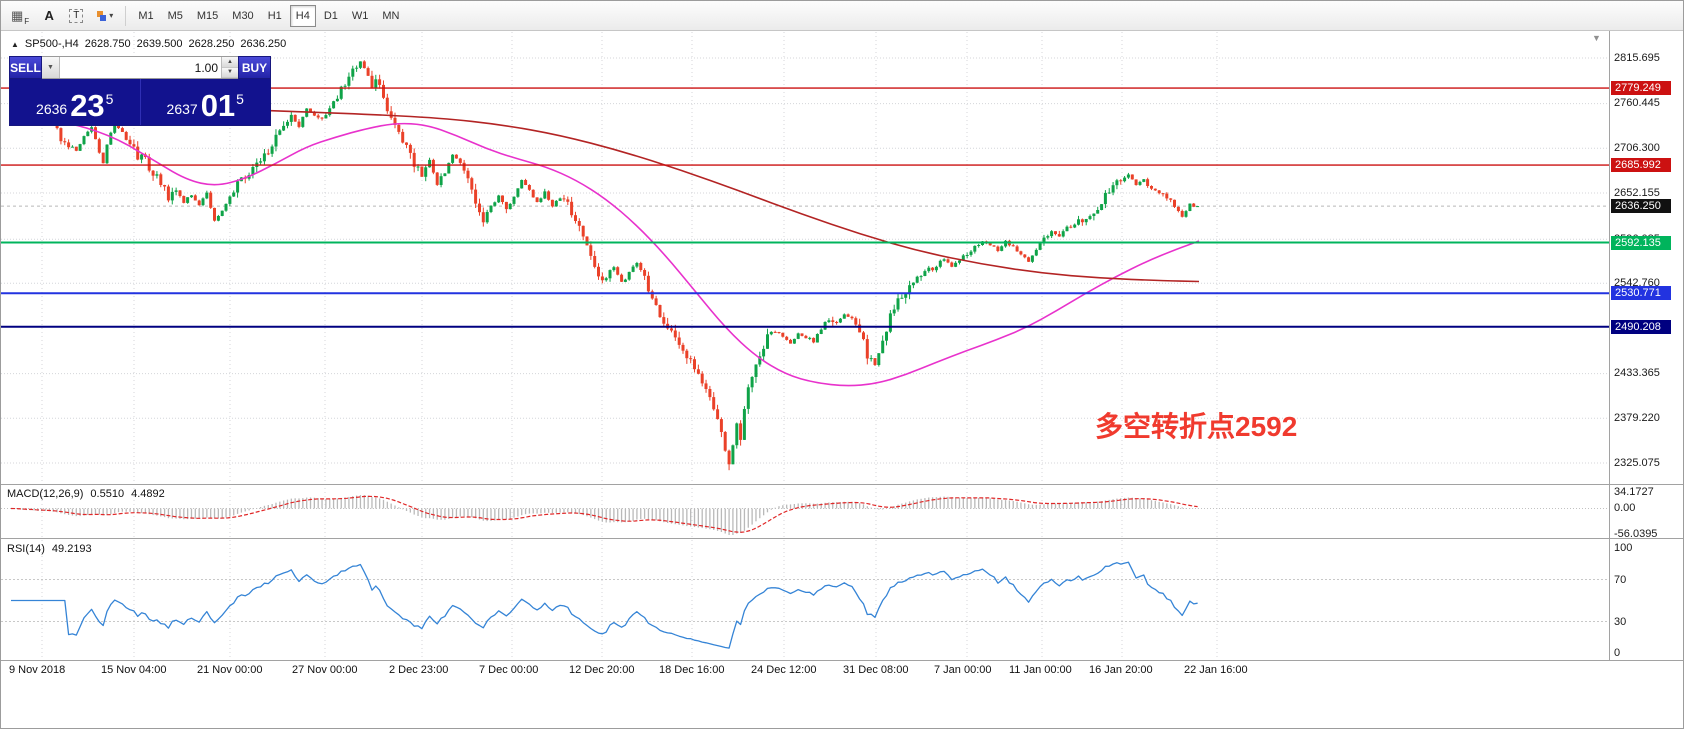  I want to click on timeframe-button-d1: D1, so click(330, 15).